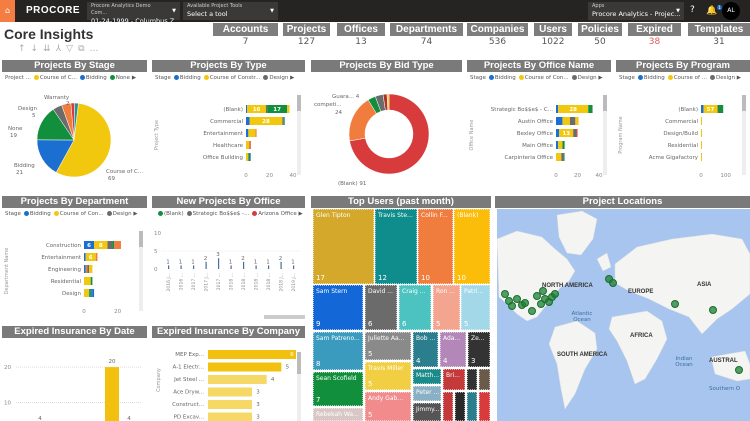  What do you see at coordinates (84, 49) in the screenshot?
I see `focus-mode-icon: ⧉` at bounding box center [84, 49].